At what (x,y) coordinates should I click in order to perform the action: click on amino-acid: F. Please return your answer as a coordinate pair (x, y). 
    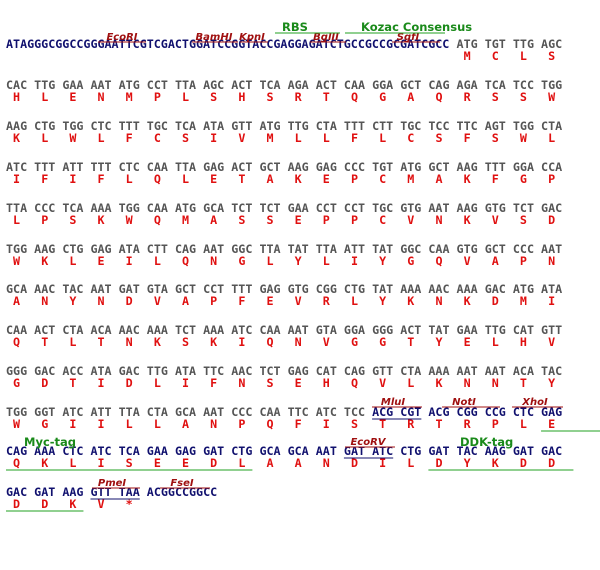
    Looking at the image, I should click on (354, 138).